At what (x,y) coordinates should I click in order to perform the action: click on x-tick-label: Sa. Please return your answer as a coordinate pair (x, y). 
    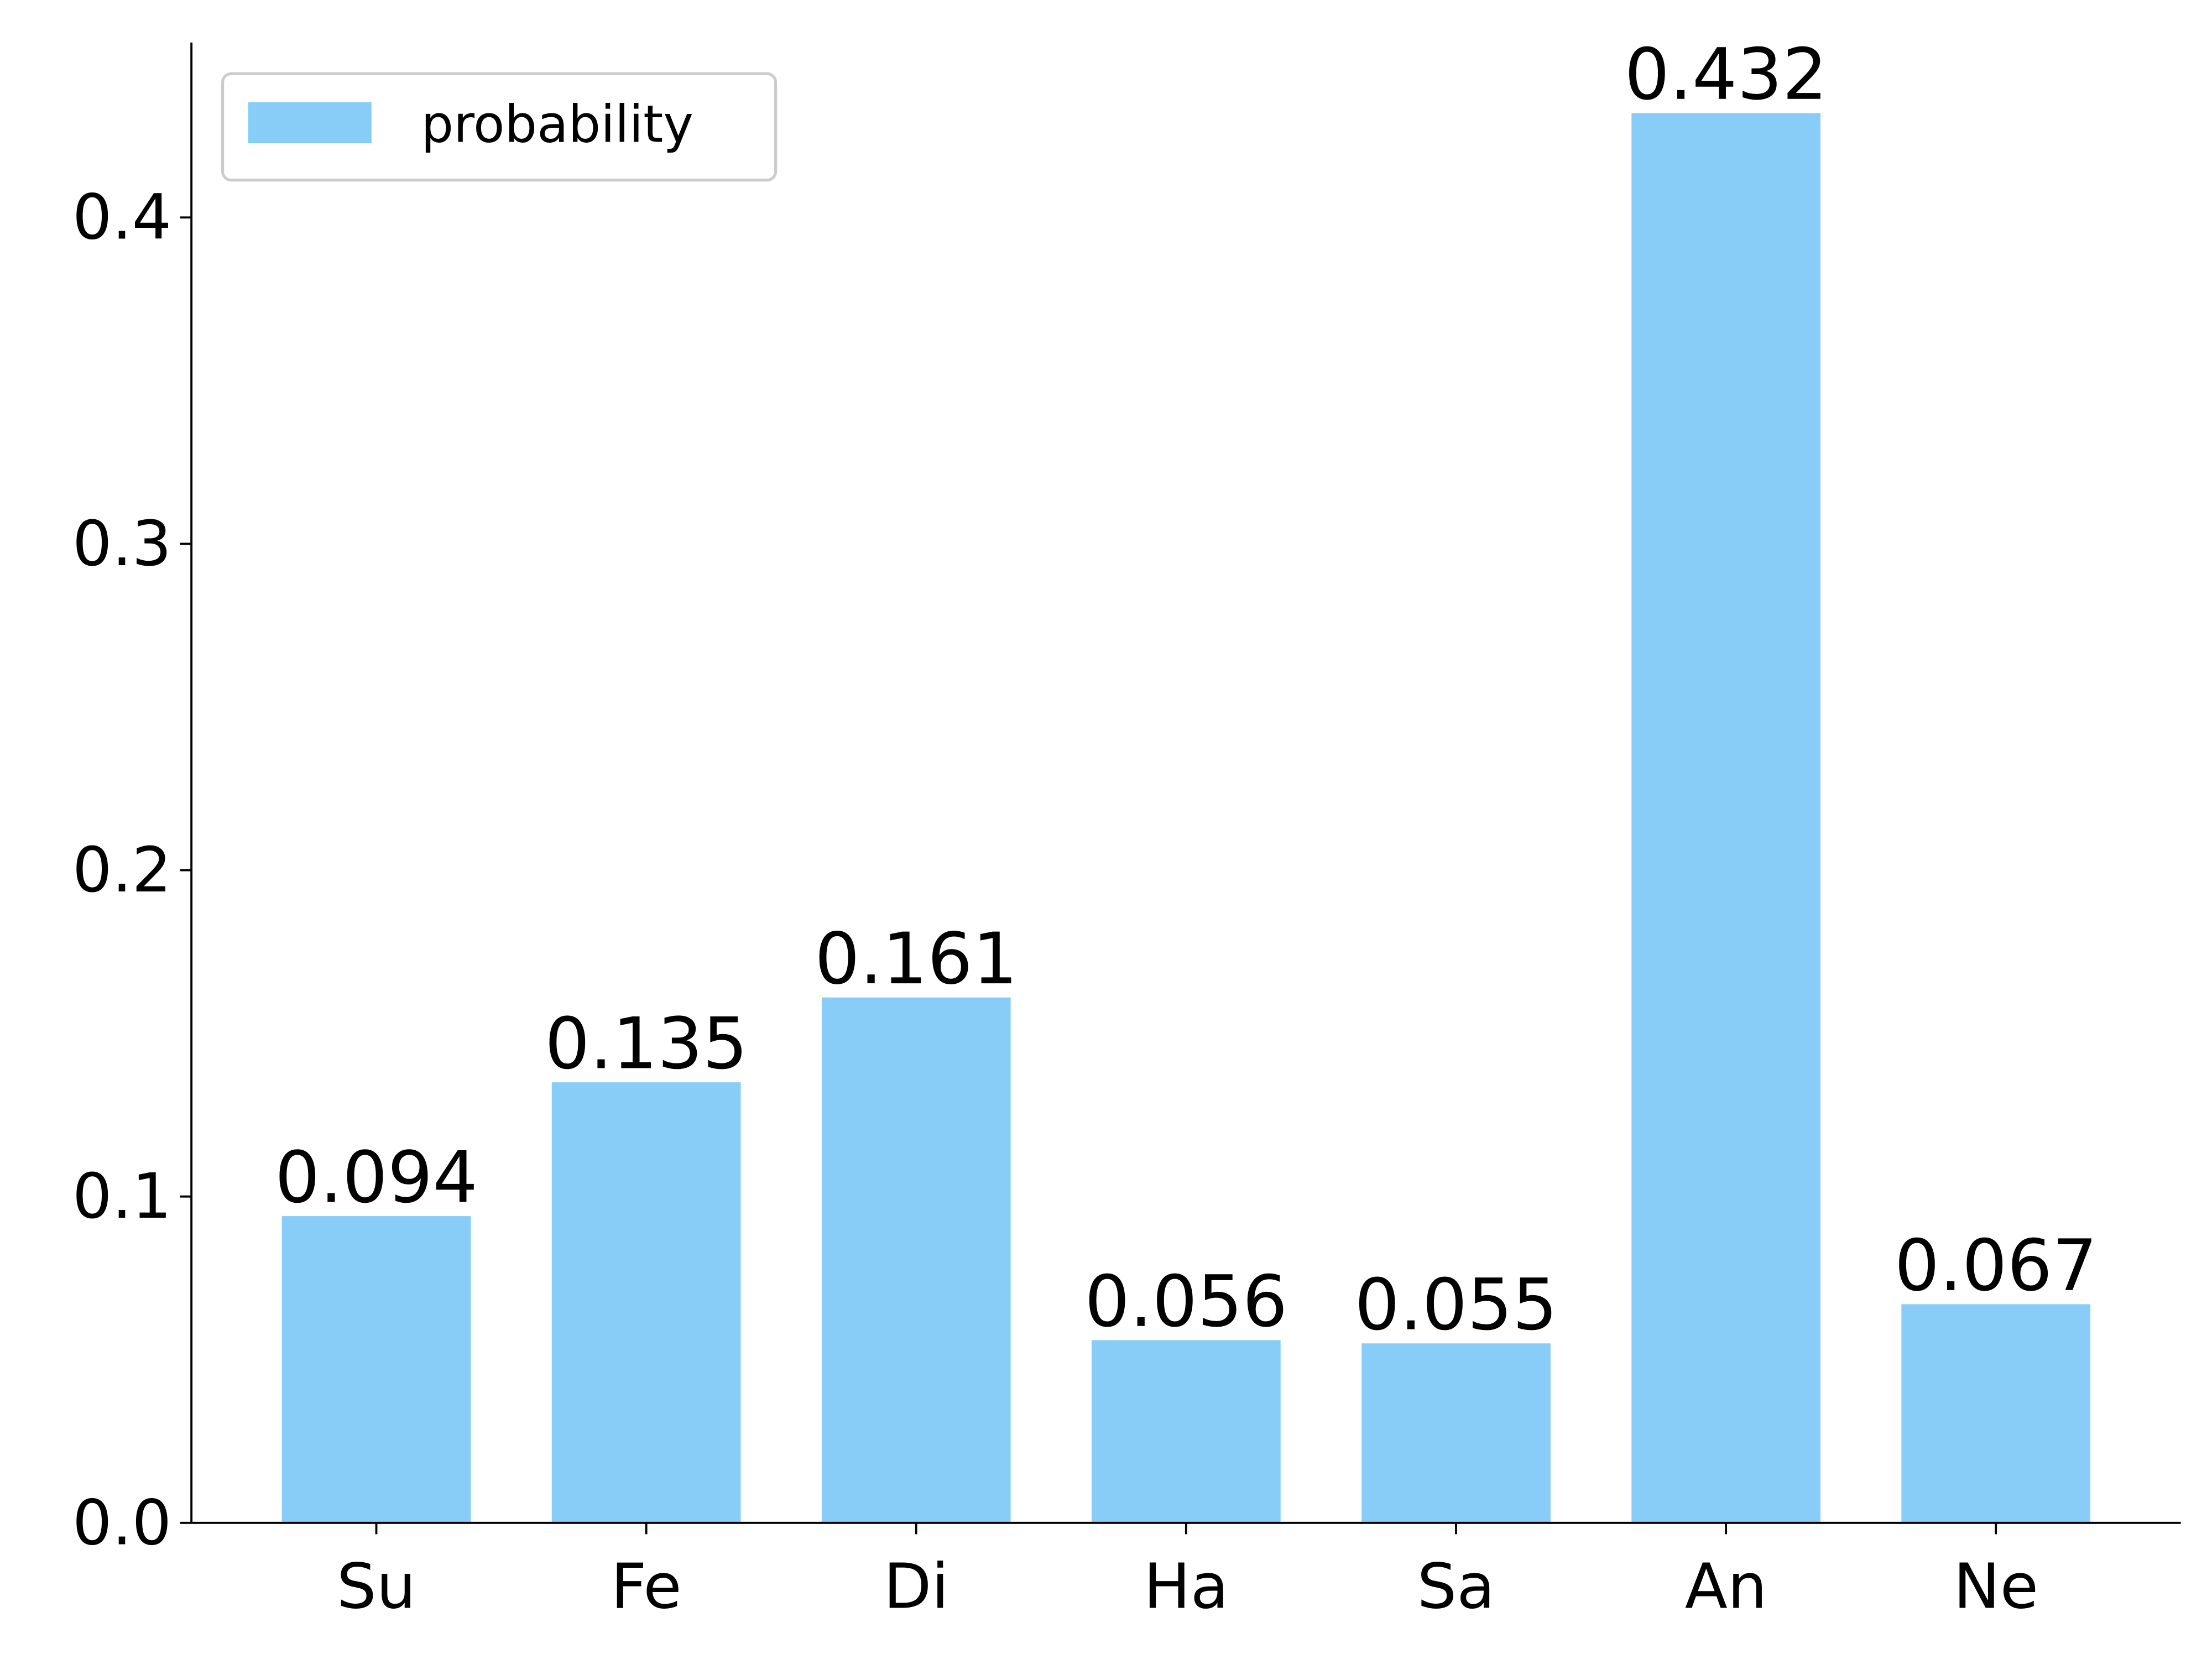
    Looking at the image, I should click on (1456, 1587).